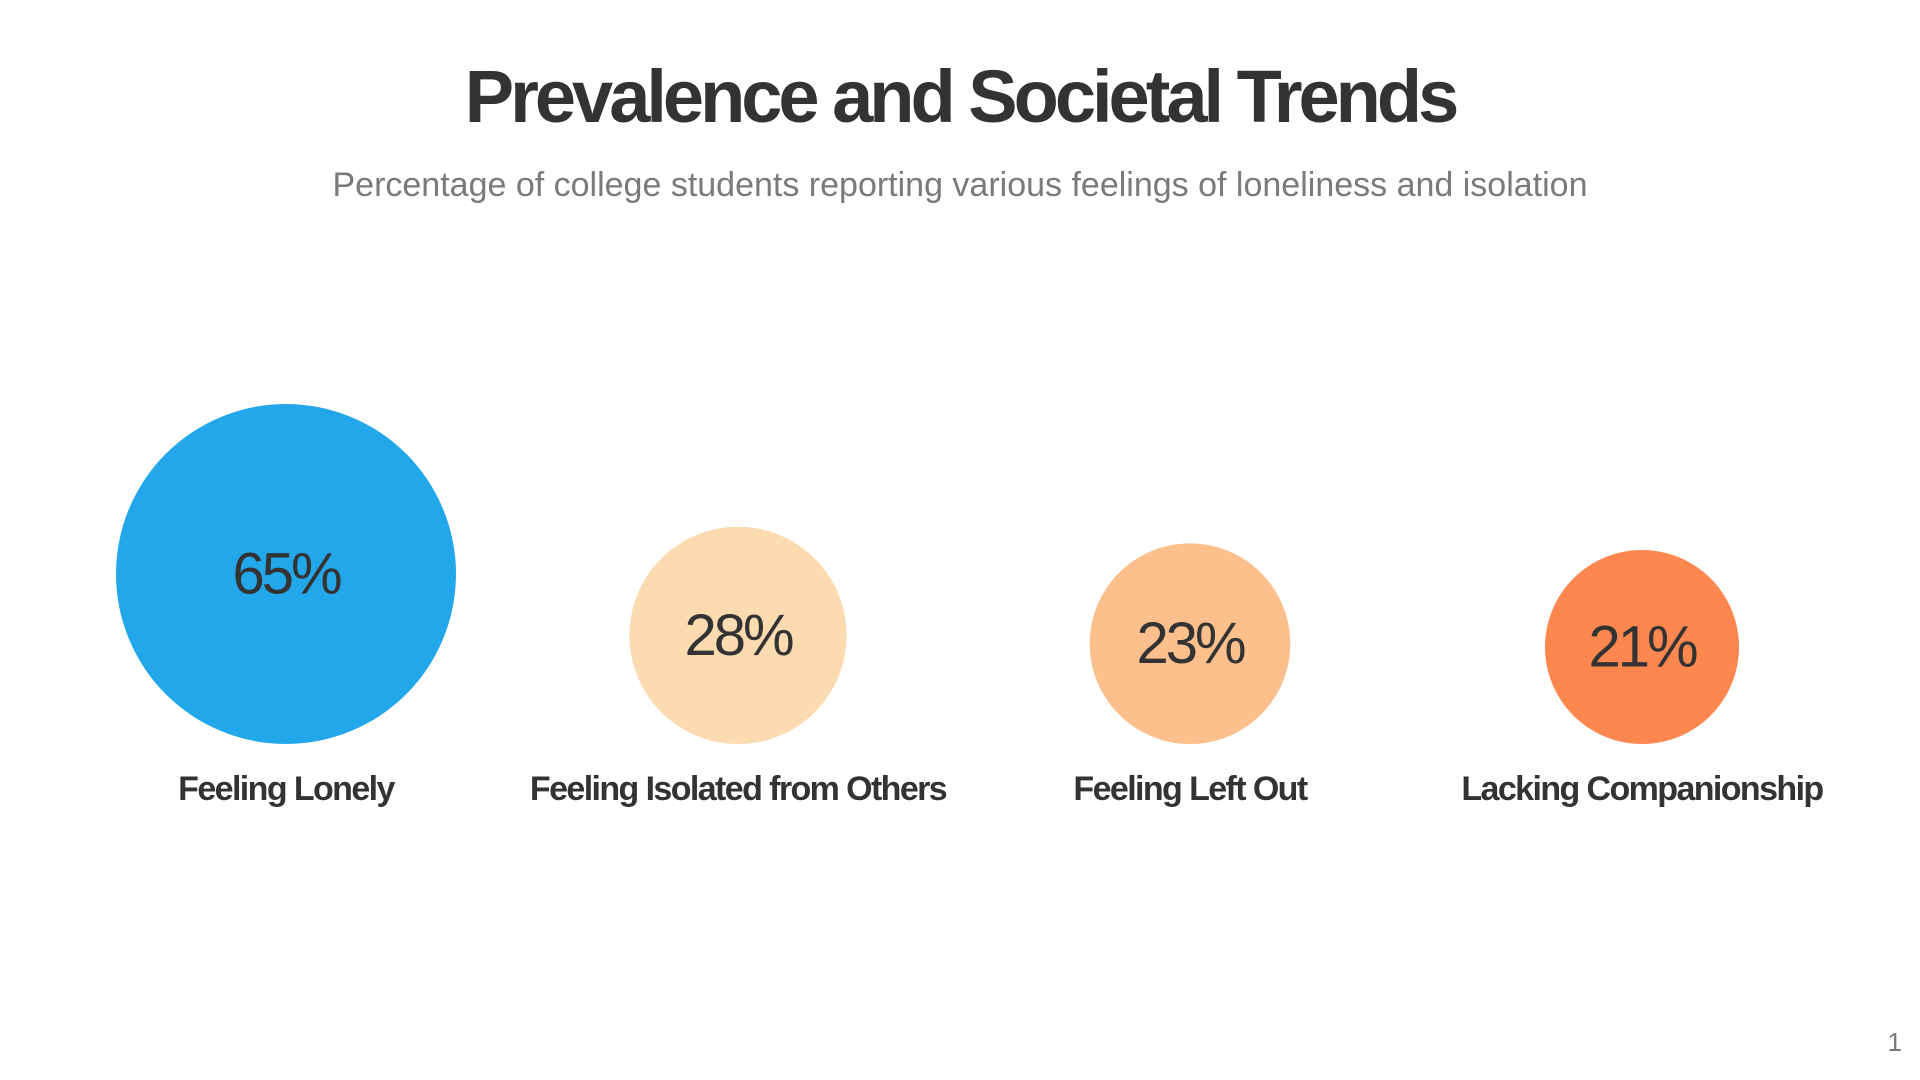 The width and height of the screenshot is (1920, 1080). I want to click on category-label: Feeling Isolated from Others, so click(738, 789).